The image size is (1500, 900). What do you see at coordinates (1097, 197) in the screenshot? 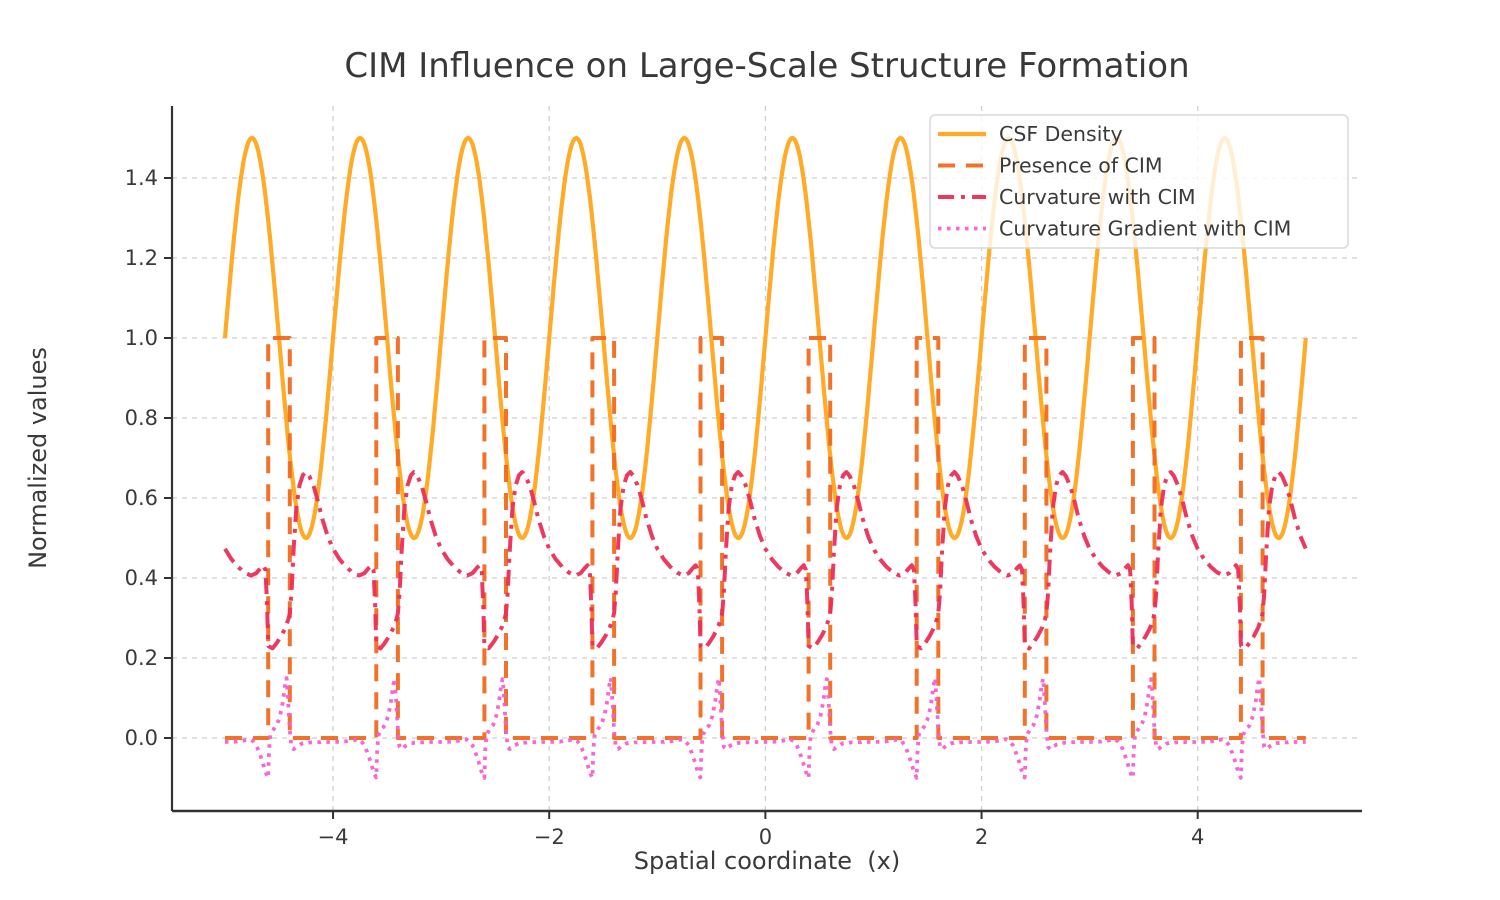
I see `legend-label: Curvature with CIM` at bounding box center [1097, 197].